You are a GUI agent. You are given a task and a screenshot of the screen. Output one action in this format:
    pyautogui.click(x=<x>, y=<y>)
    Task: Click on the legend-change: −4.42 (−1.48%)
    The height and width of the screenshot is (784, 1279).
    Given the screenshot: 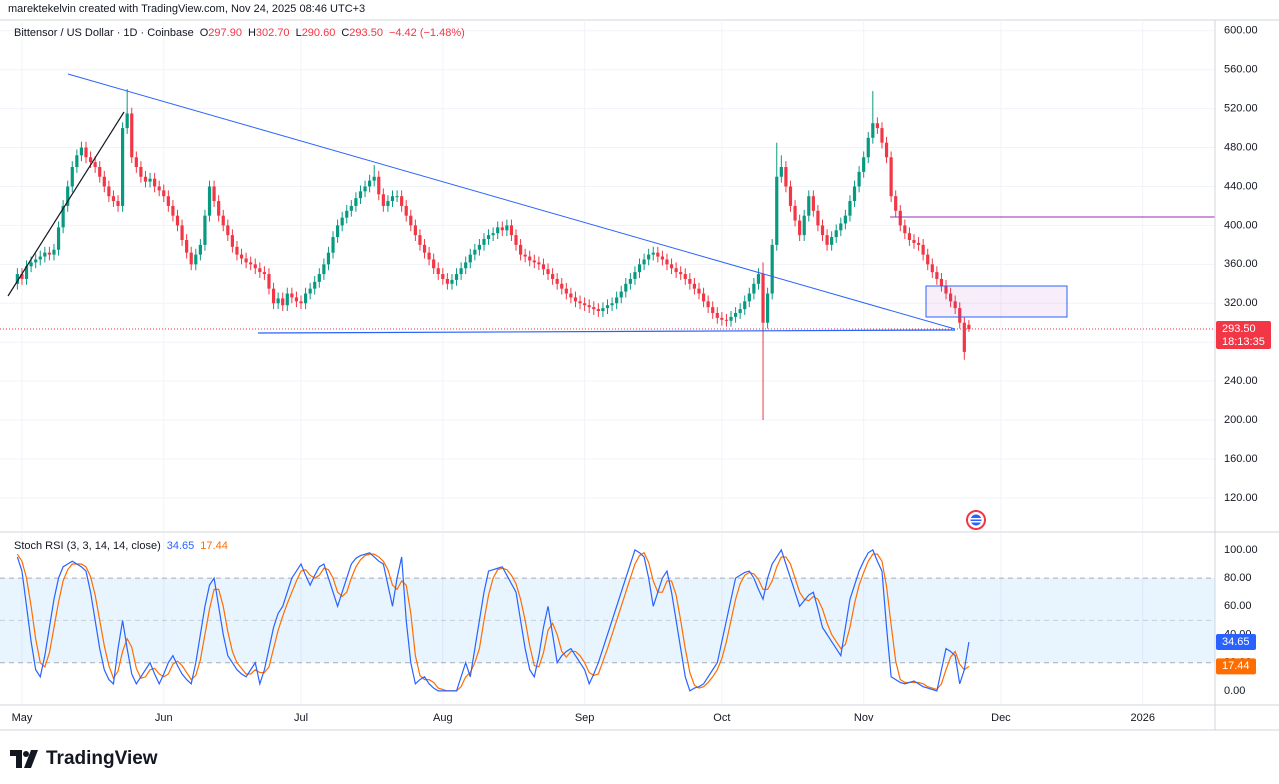 What is the action you would take?
    pyautogui.click(x=426, y=33)
    